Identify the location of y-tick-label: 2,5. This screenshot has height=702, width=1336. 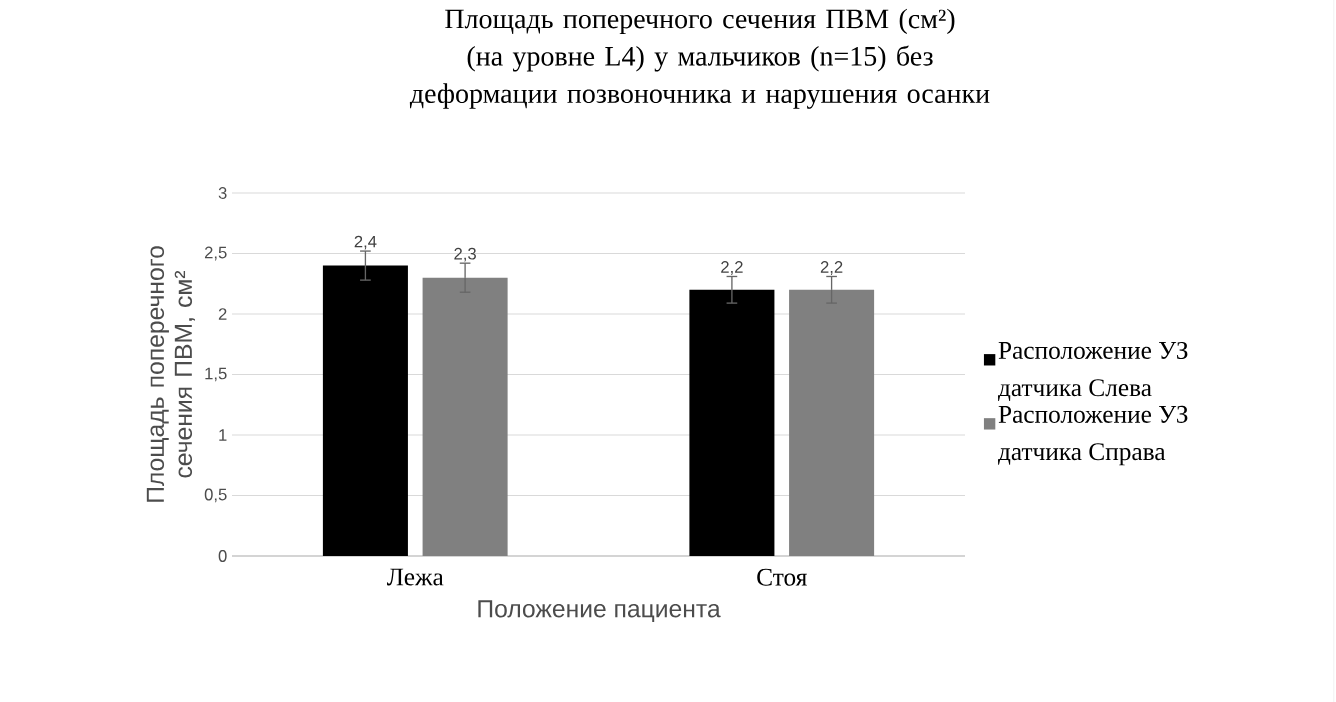
(215, 253).